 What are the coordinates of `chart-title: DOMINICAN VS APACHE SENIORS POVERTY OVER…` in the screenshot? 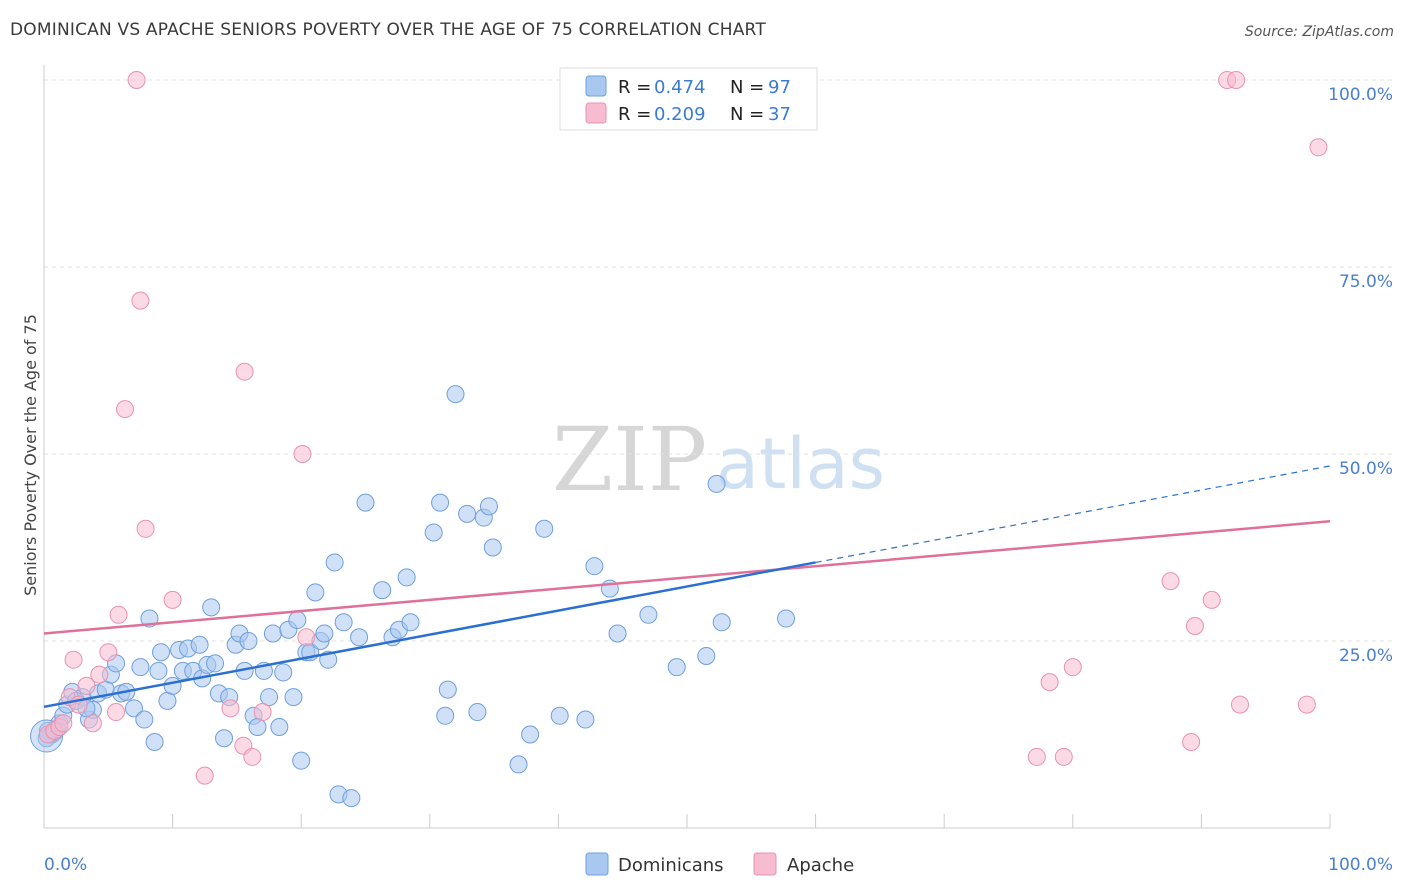 It's located at (388, 30).